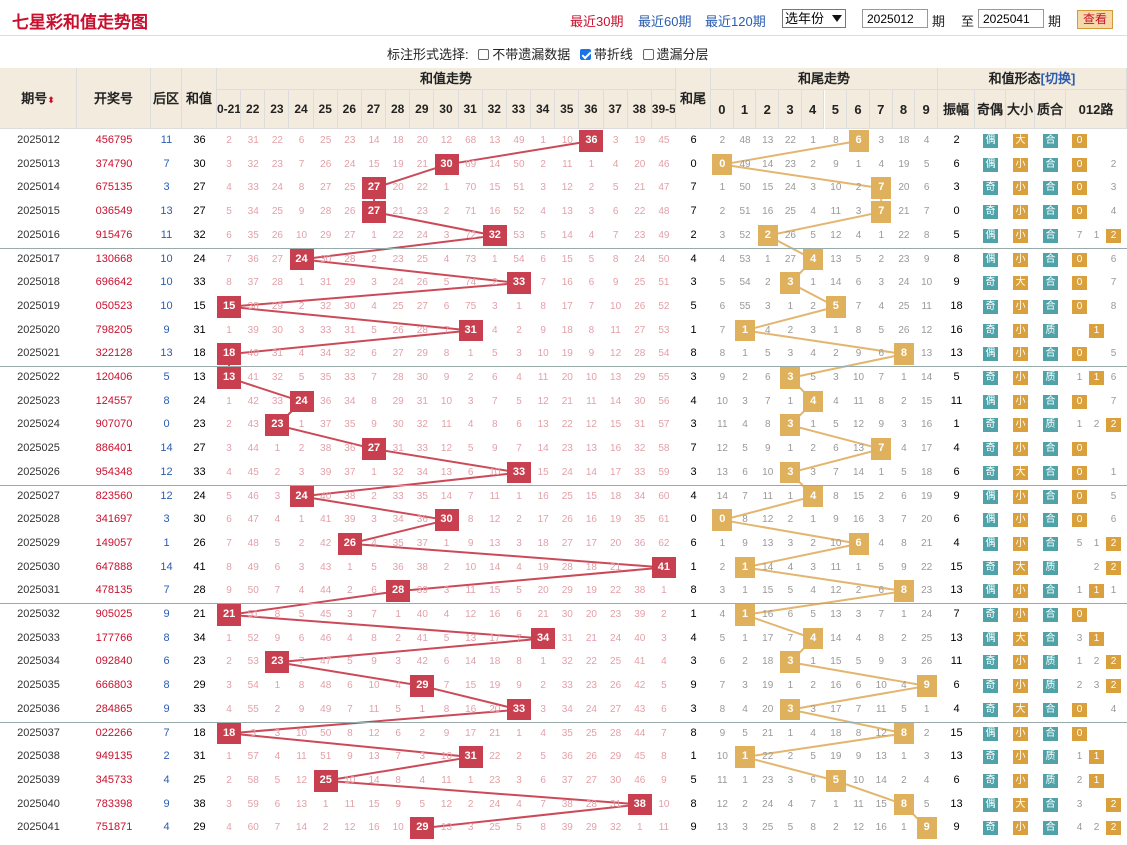 The image size is (1127, 845). Describe the element at coordinates (722, 283) in the screenshot. I see `tail-miss: 5` at that location.